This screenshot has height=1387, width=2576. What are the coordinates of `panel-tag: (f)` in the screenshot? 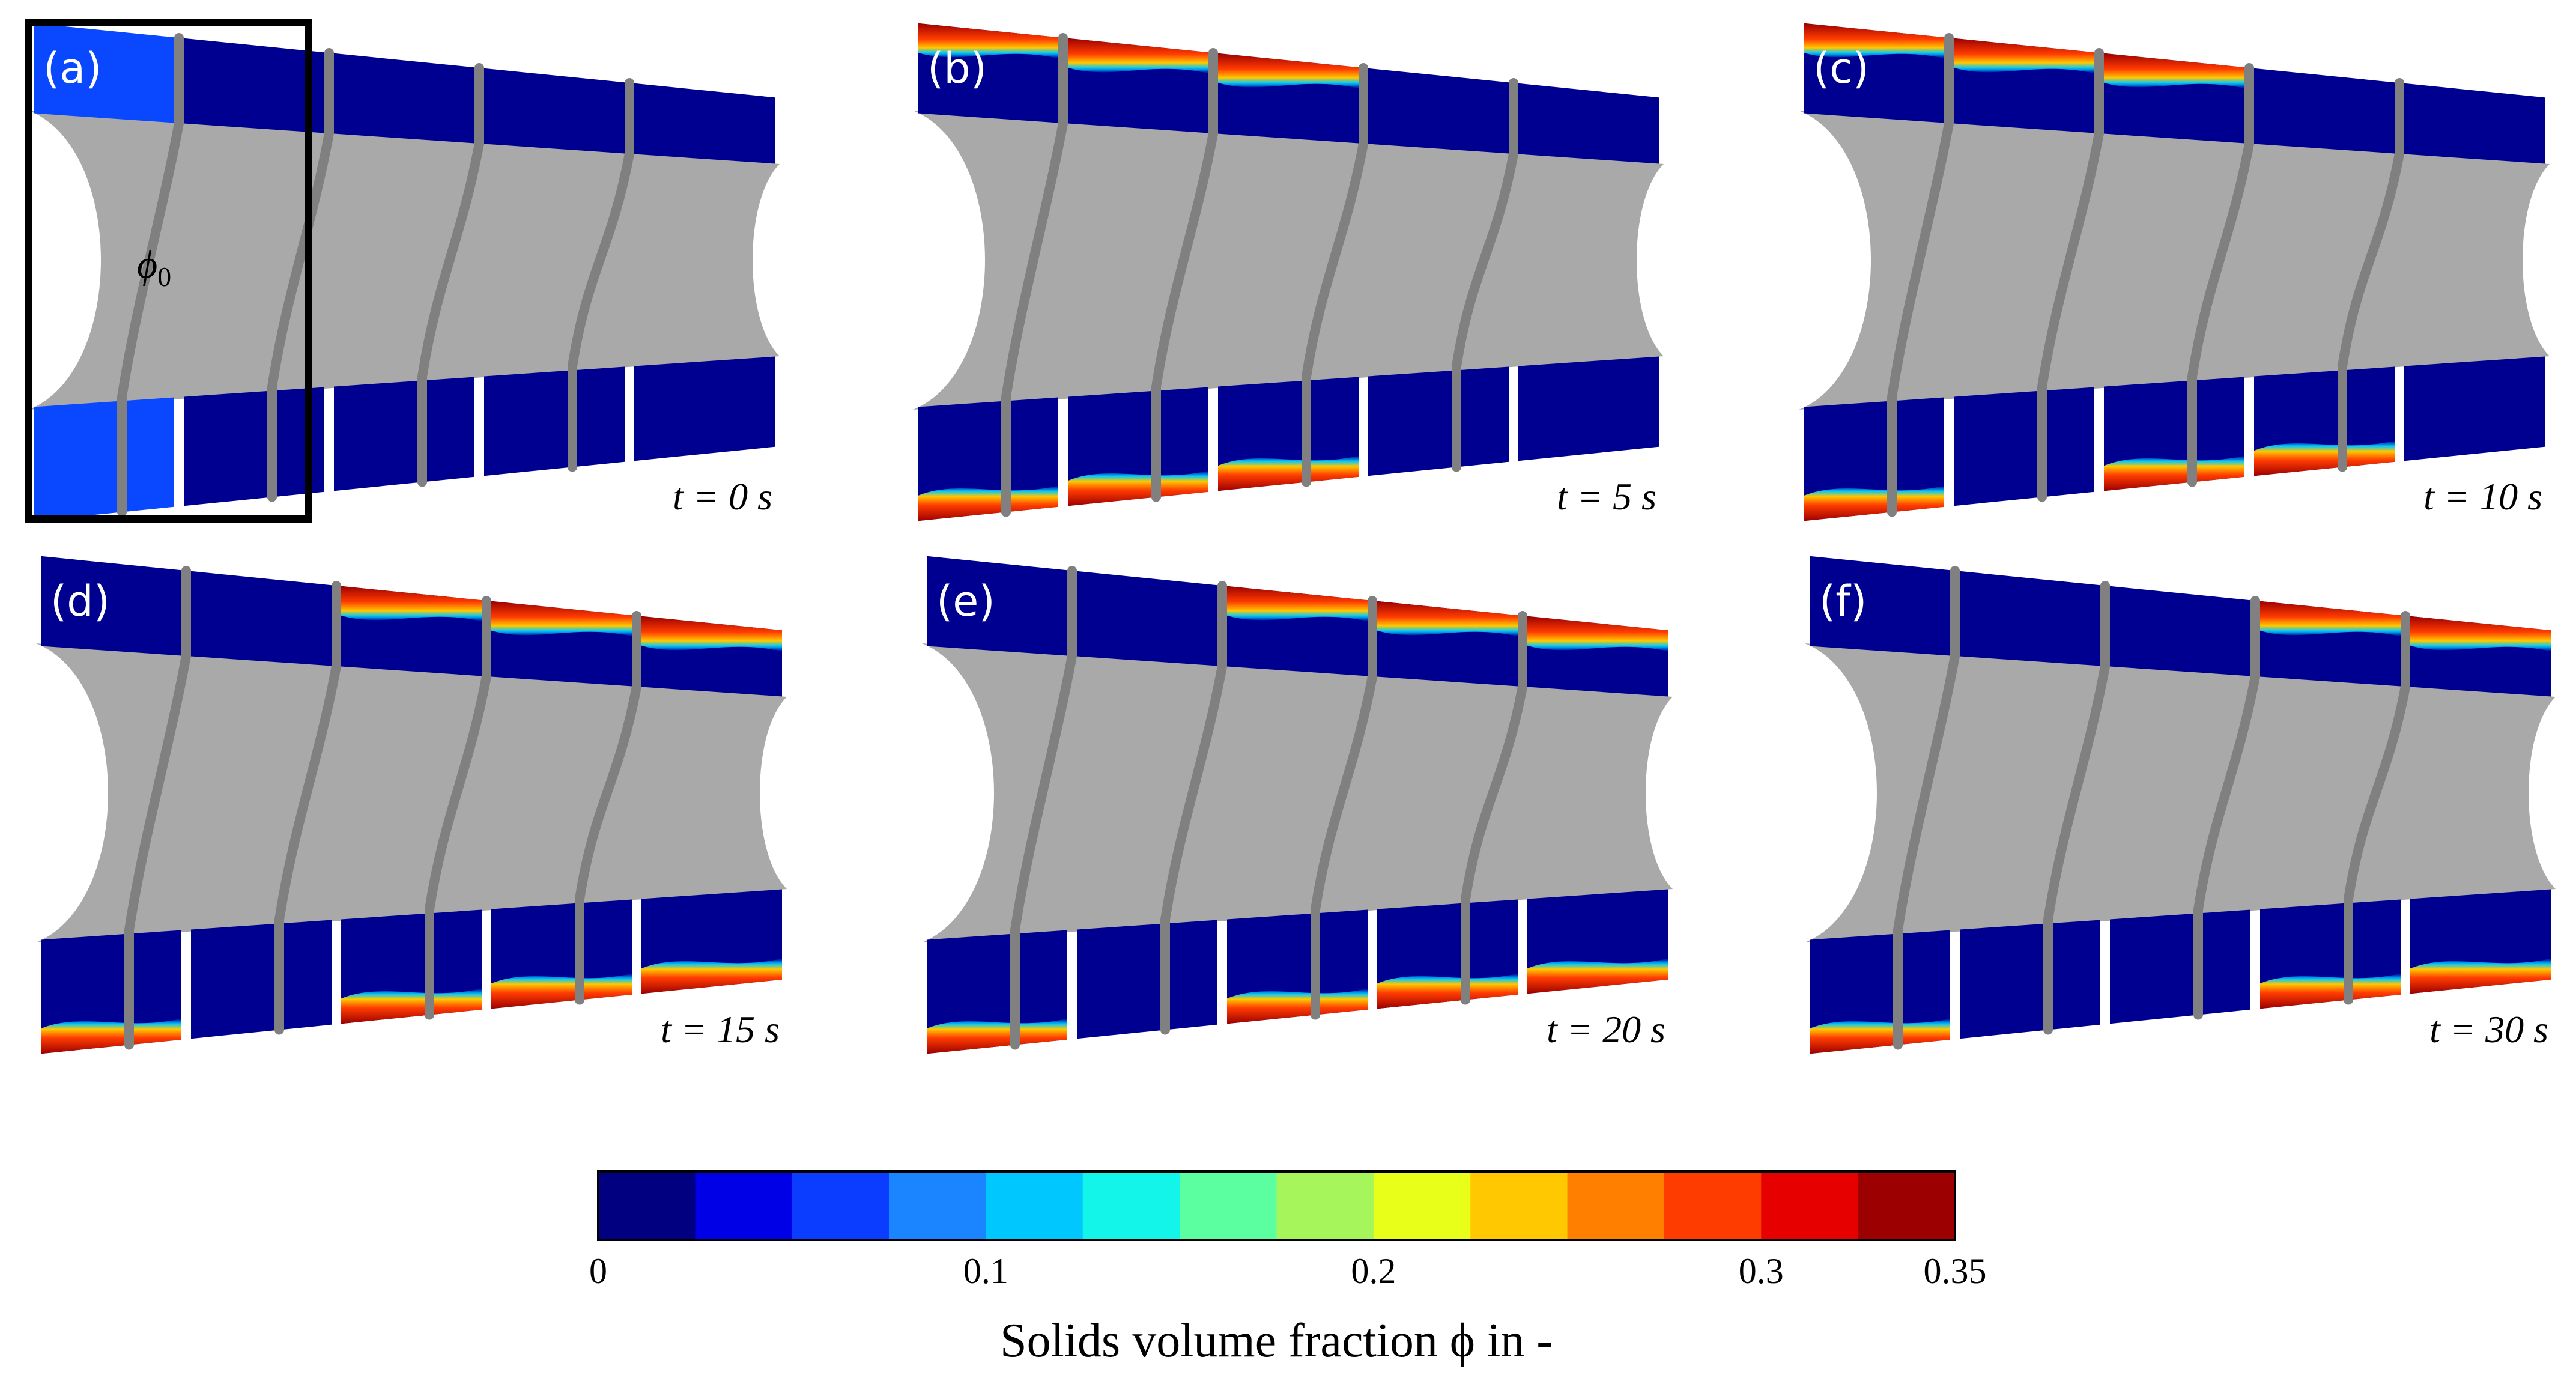 It's located at (1843, 601).